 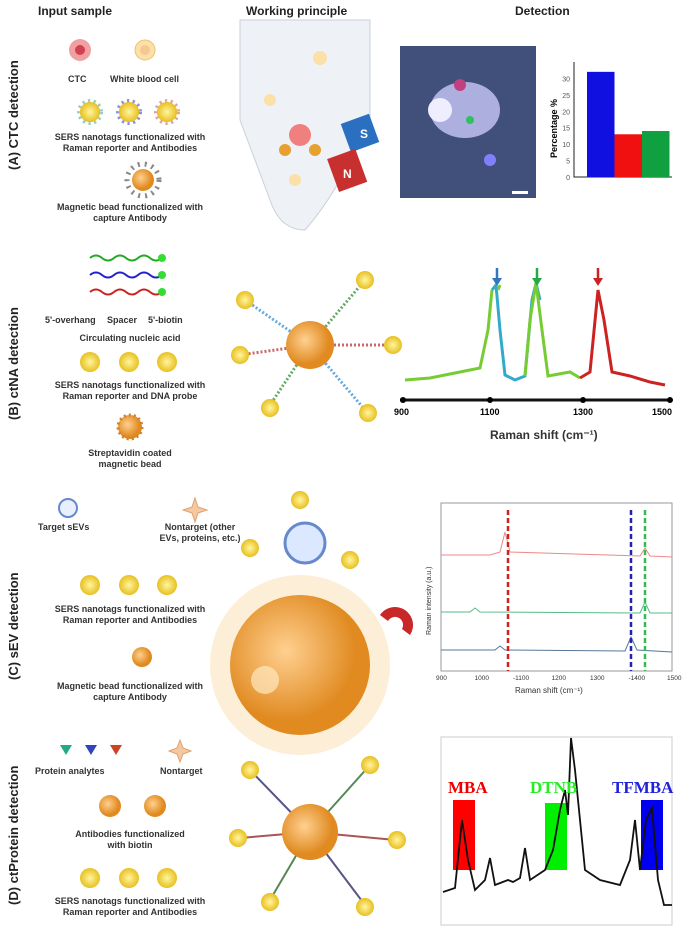 I want to click on percentage-bar-chart: 0 5 10 15 20 25 30 Percentage %, so click(x=610, y=122).